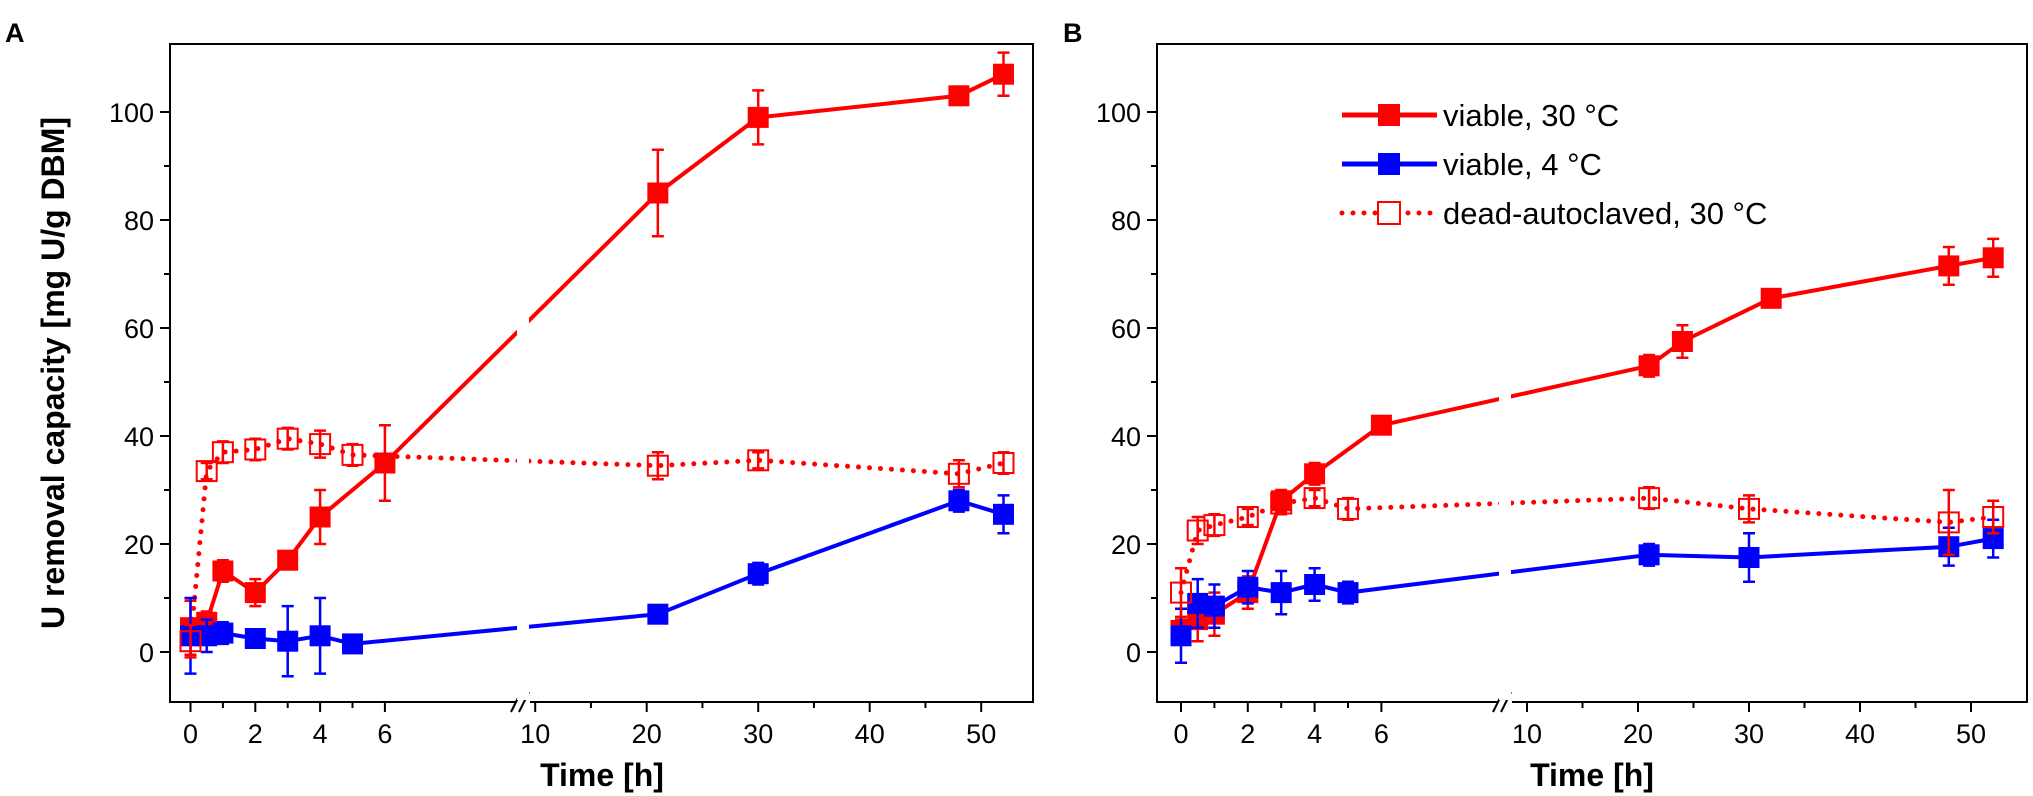 This screenshot has width=2033, height=796. I want to click on y-tick-label-a-0: 0, so click(146, 653).